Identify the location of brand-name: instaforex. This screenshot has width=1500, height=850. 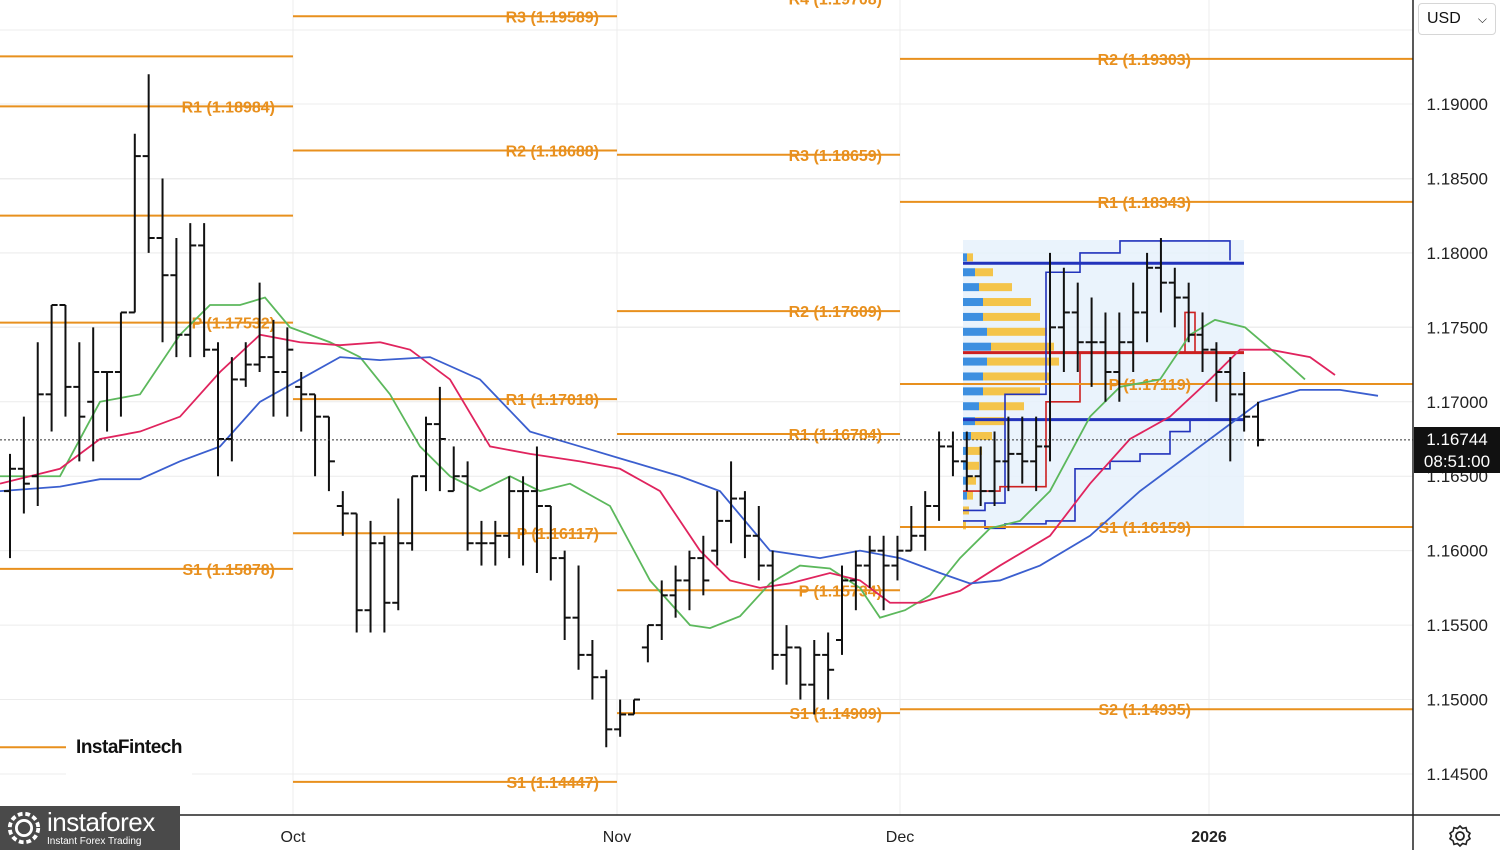
(101, 822).